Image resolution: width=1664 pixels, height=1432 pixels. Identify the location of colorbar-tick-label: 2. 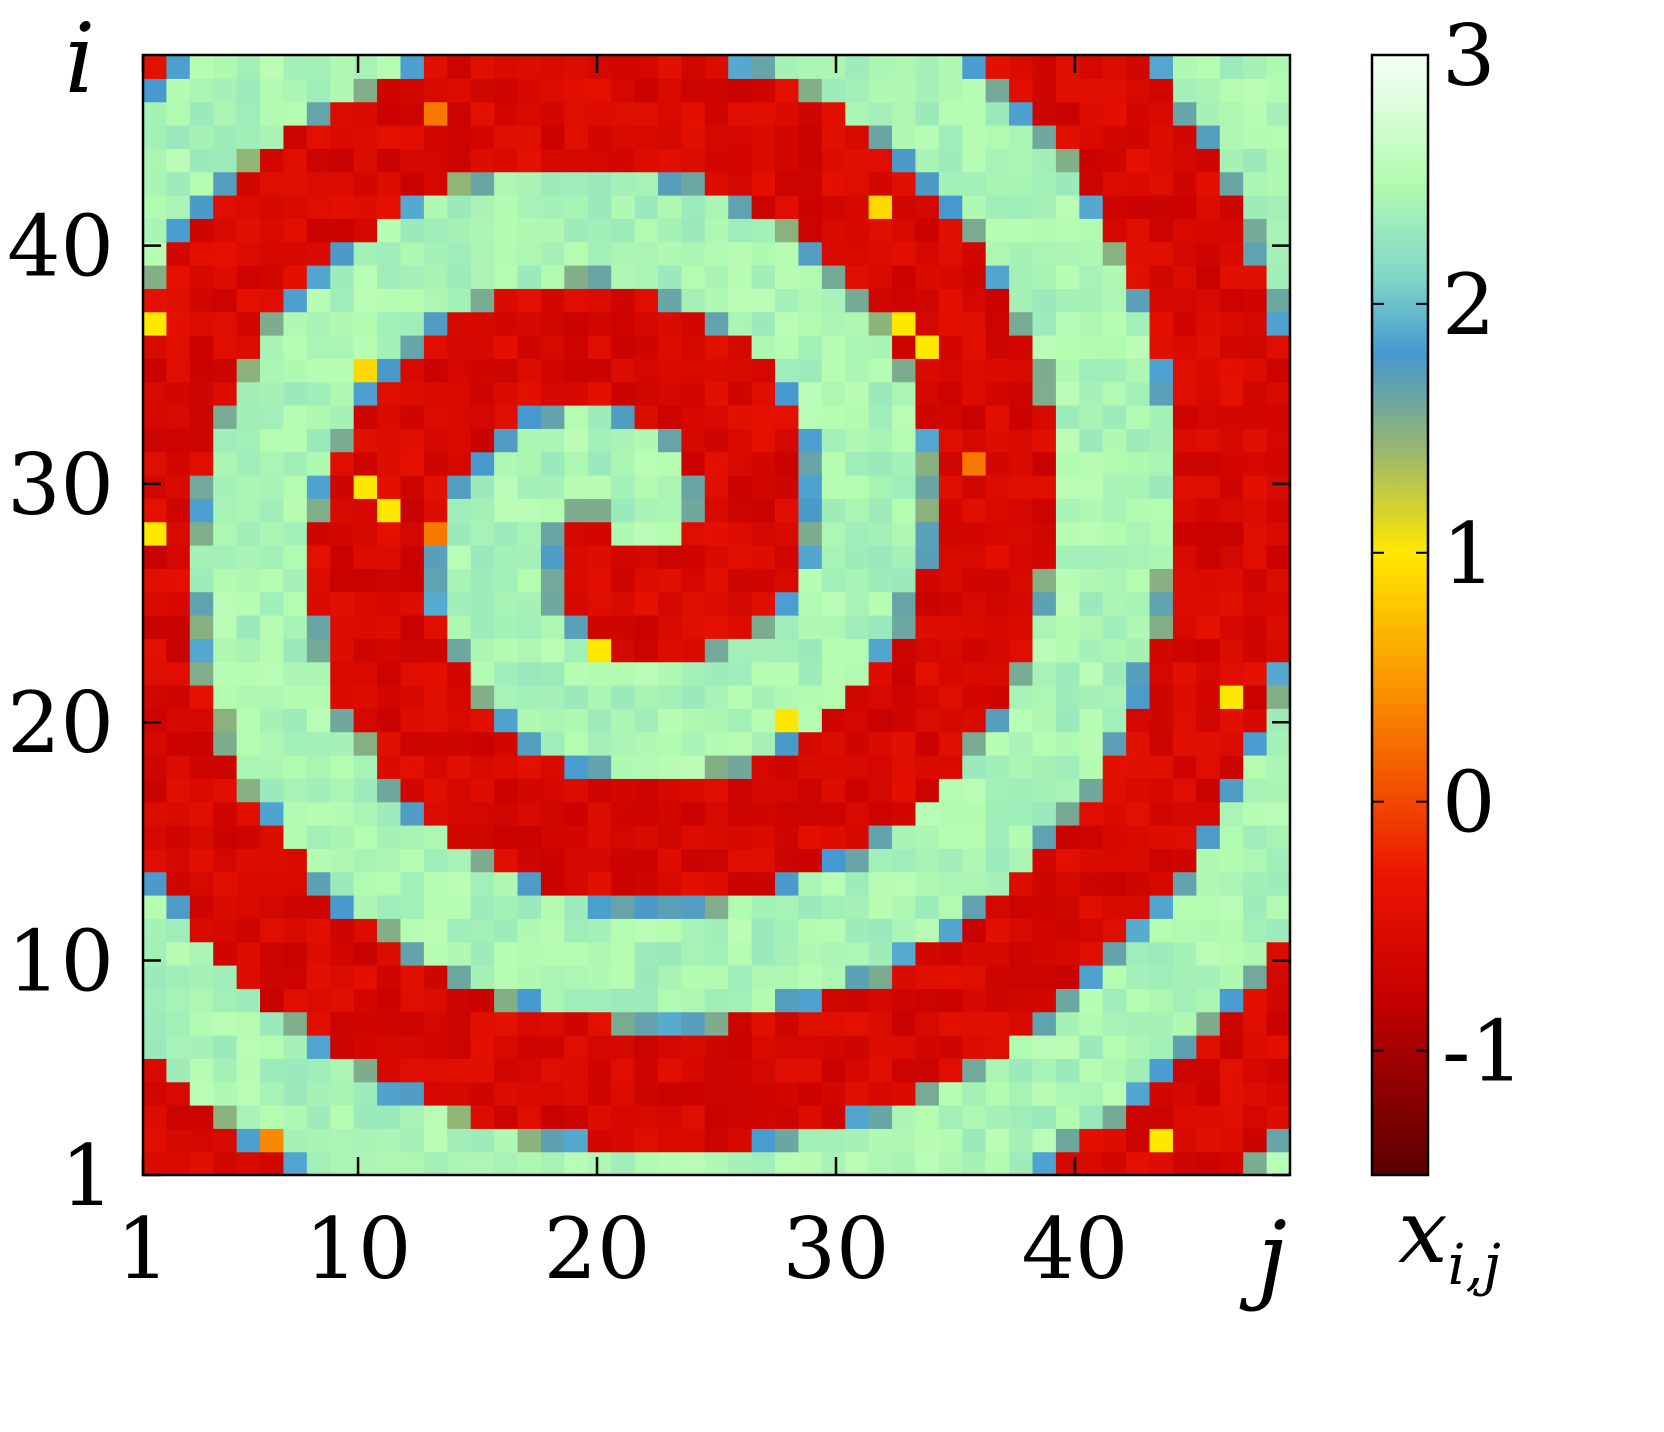
(1468, 305).